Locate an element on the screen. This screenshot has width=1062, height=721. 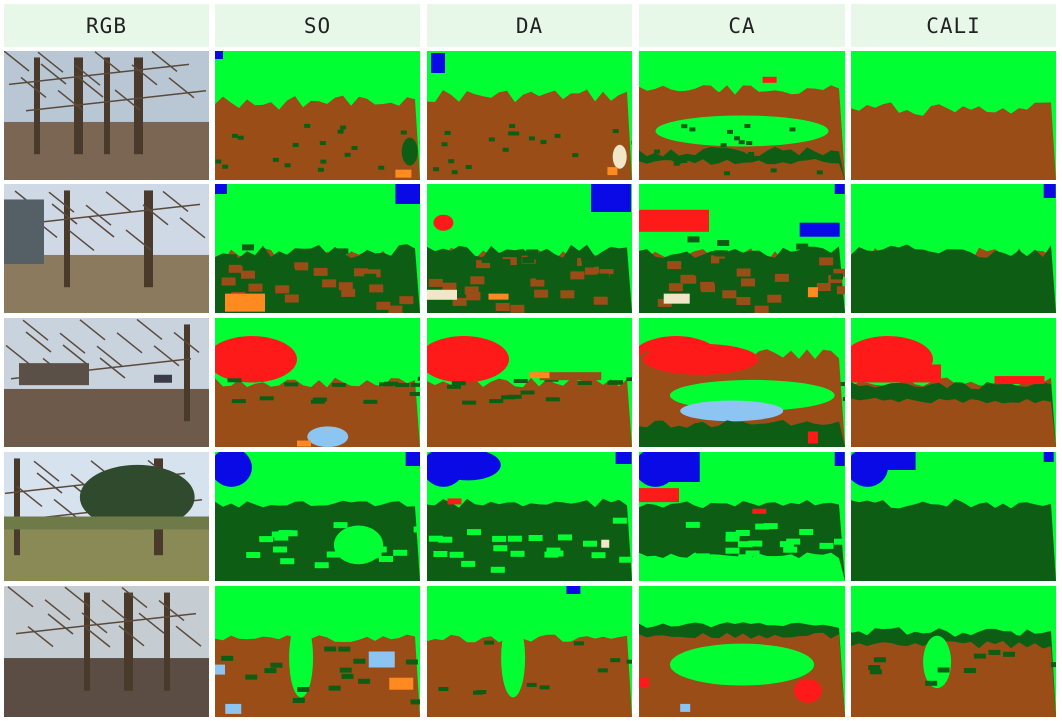
header-cali: CALI is located at coordinates (953, 25).